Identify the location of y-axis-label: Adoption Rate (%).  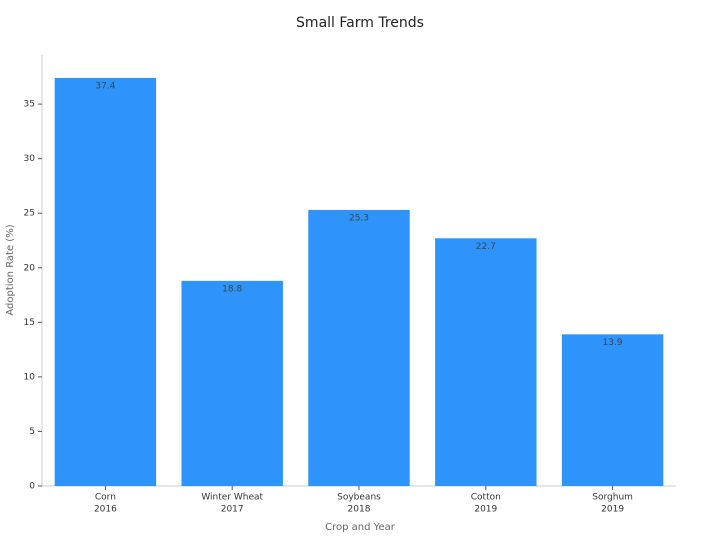
(10, 269).